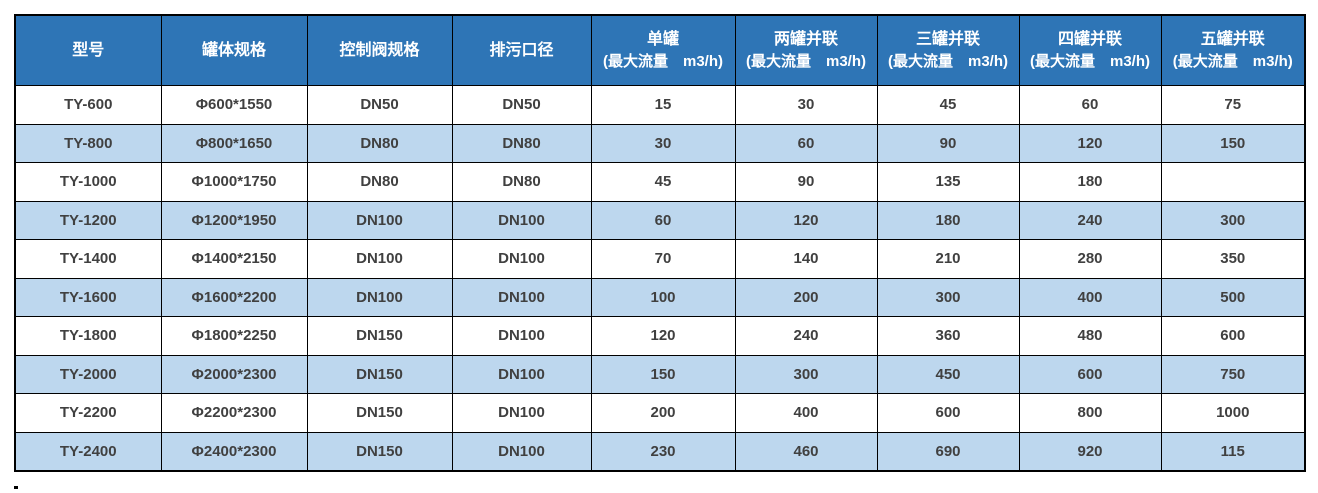 The image size is (1318, 493). Describe the element at coordinates (88, 182) in the screenshot. I see `table-cell: TY-1000` at that location.